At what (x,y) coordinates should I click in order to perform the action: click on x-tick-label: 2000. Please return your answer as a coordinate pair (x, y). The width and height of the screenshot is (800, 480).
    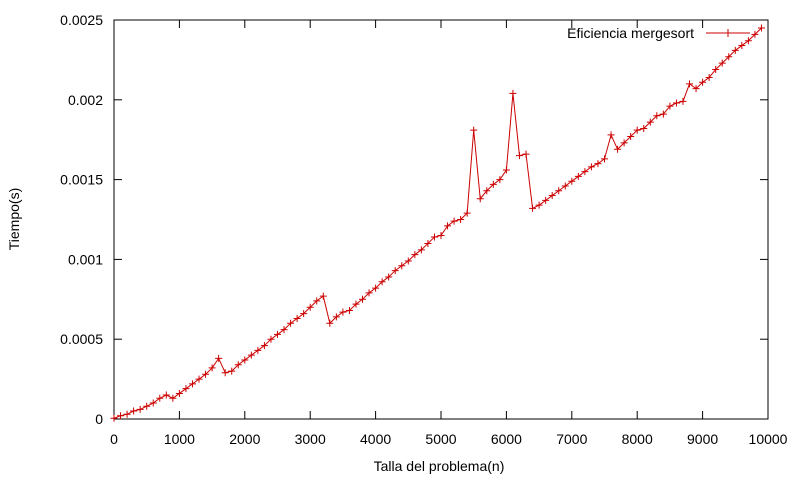
    Looking at the image, I should click on (244, 439).